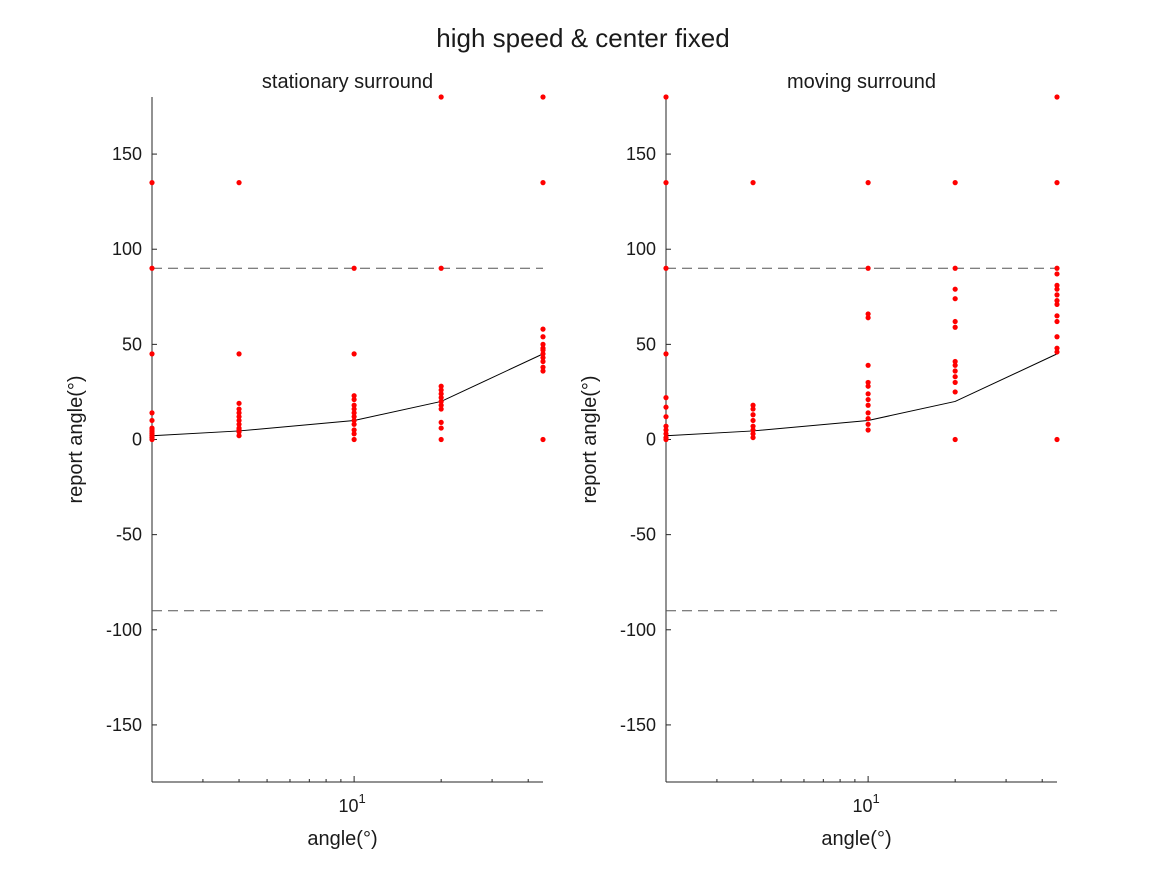 The width and height of the screenshot is (1167, 875). Describe the element at coordinates (76, 439) in the screenshot. I see `y-axis-label: report angle(°)` at that location.